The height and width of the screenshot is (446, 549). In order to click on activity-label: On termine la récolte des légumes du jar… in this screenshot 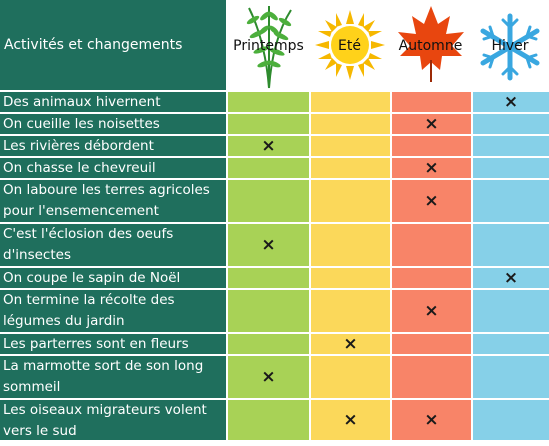, I will do `click(114, 312)`.